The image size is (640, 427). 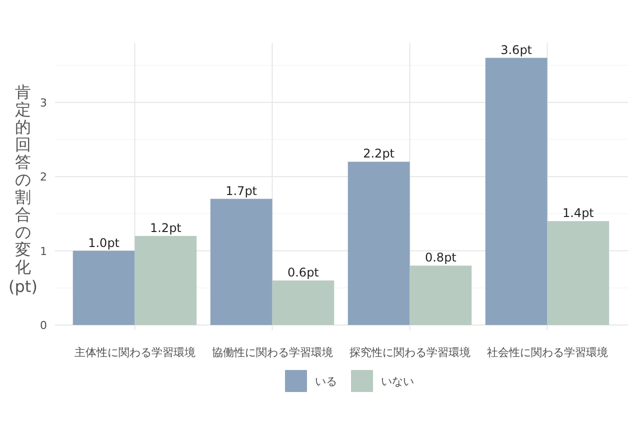 What do you see at coordinates (578, 213) in the screenshot?
I see `data-label: 1.4pt` at bounding box center [578, 213].